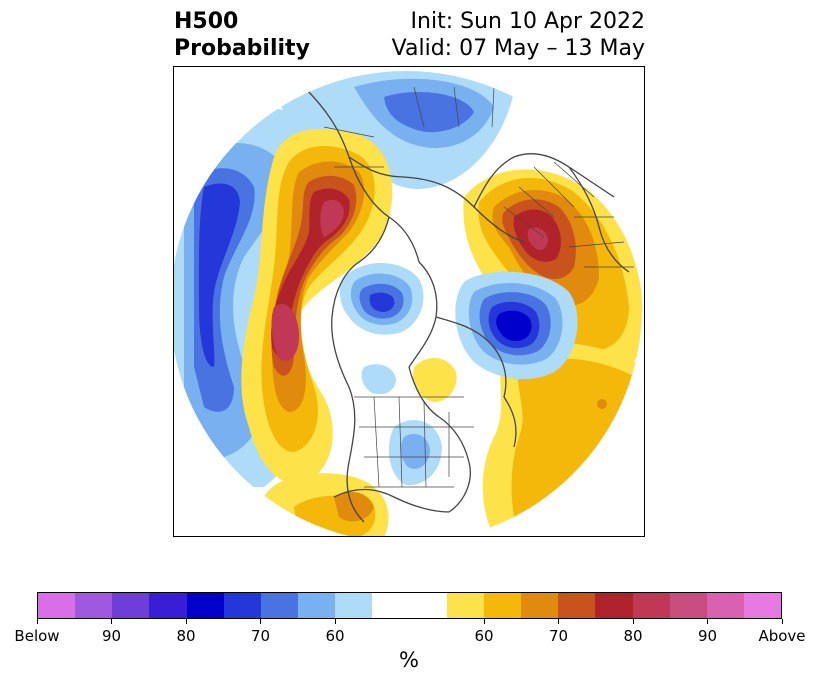  I want to click on valid-range: Valid: 07 May – 13 May, so click(518, 48).